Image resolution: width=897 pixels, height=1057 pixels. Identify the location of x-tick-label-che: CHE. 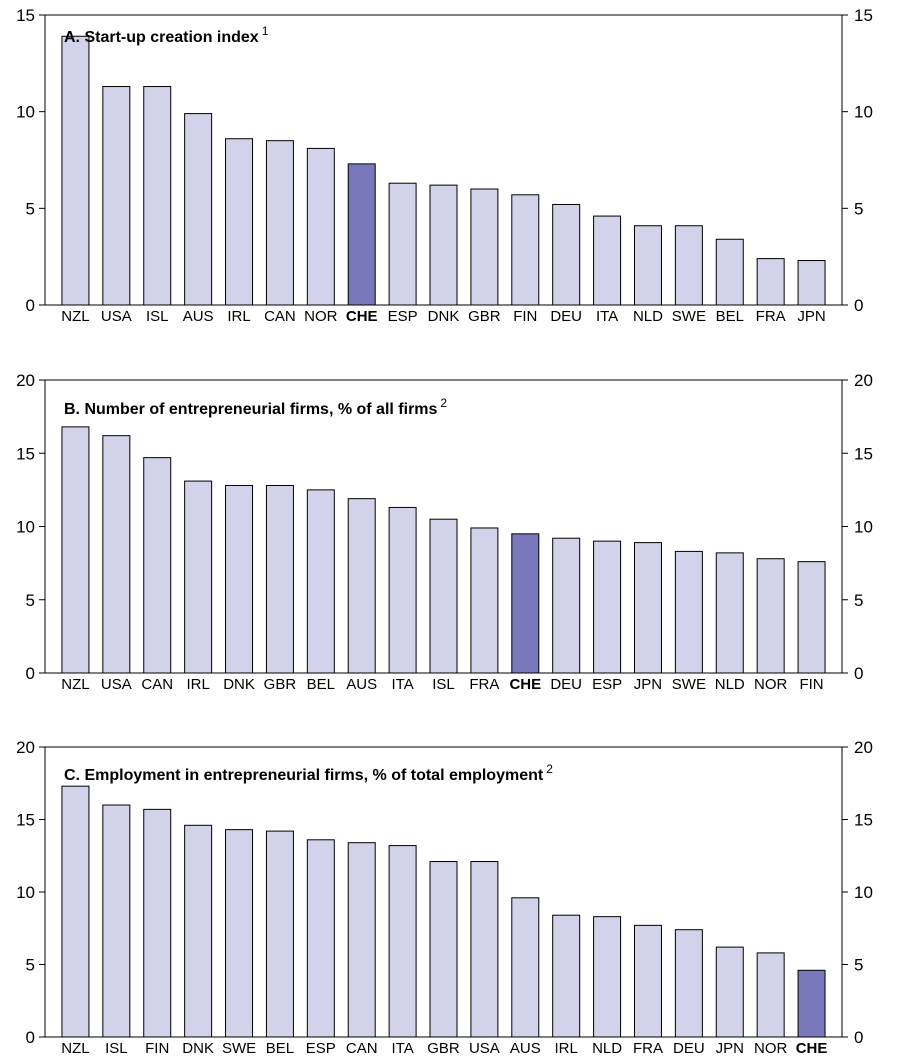
(362, 316).